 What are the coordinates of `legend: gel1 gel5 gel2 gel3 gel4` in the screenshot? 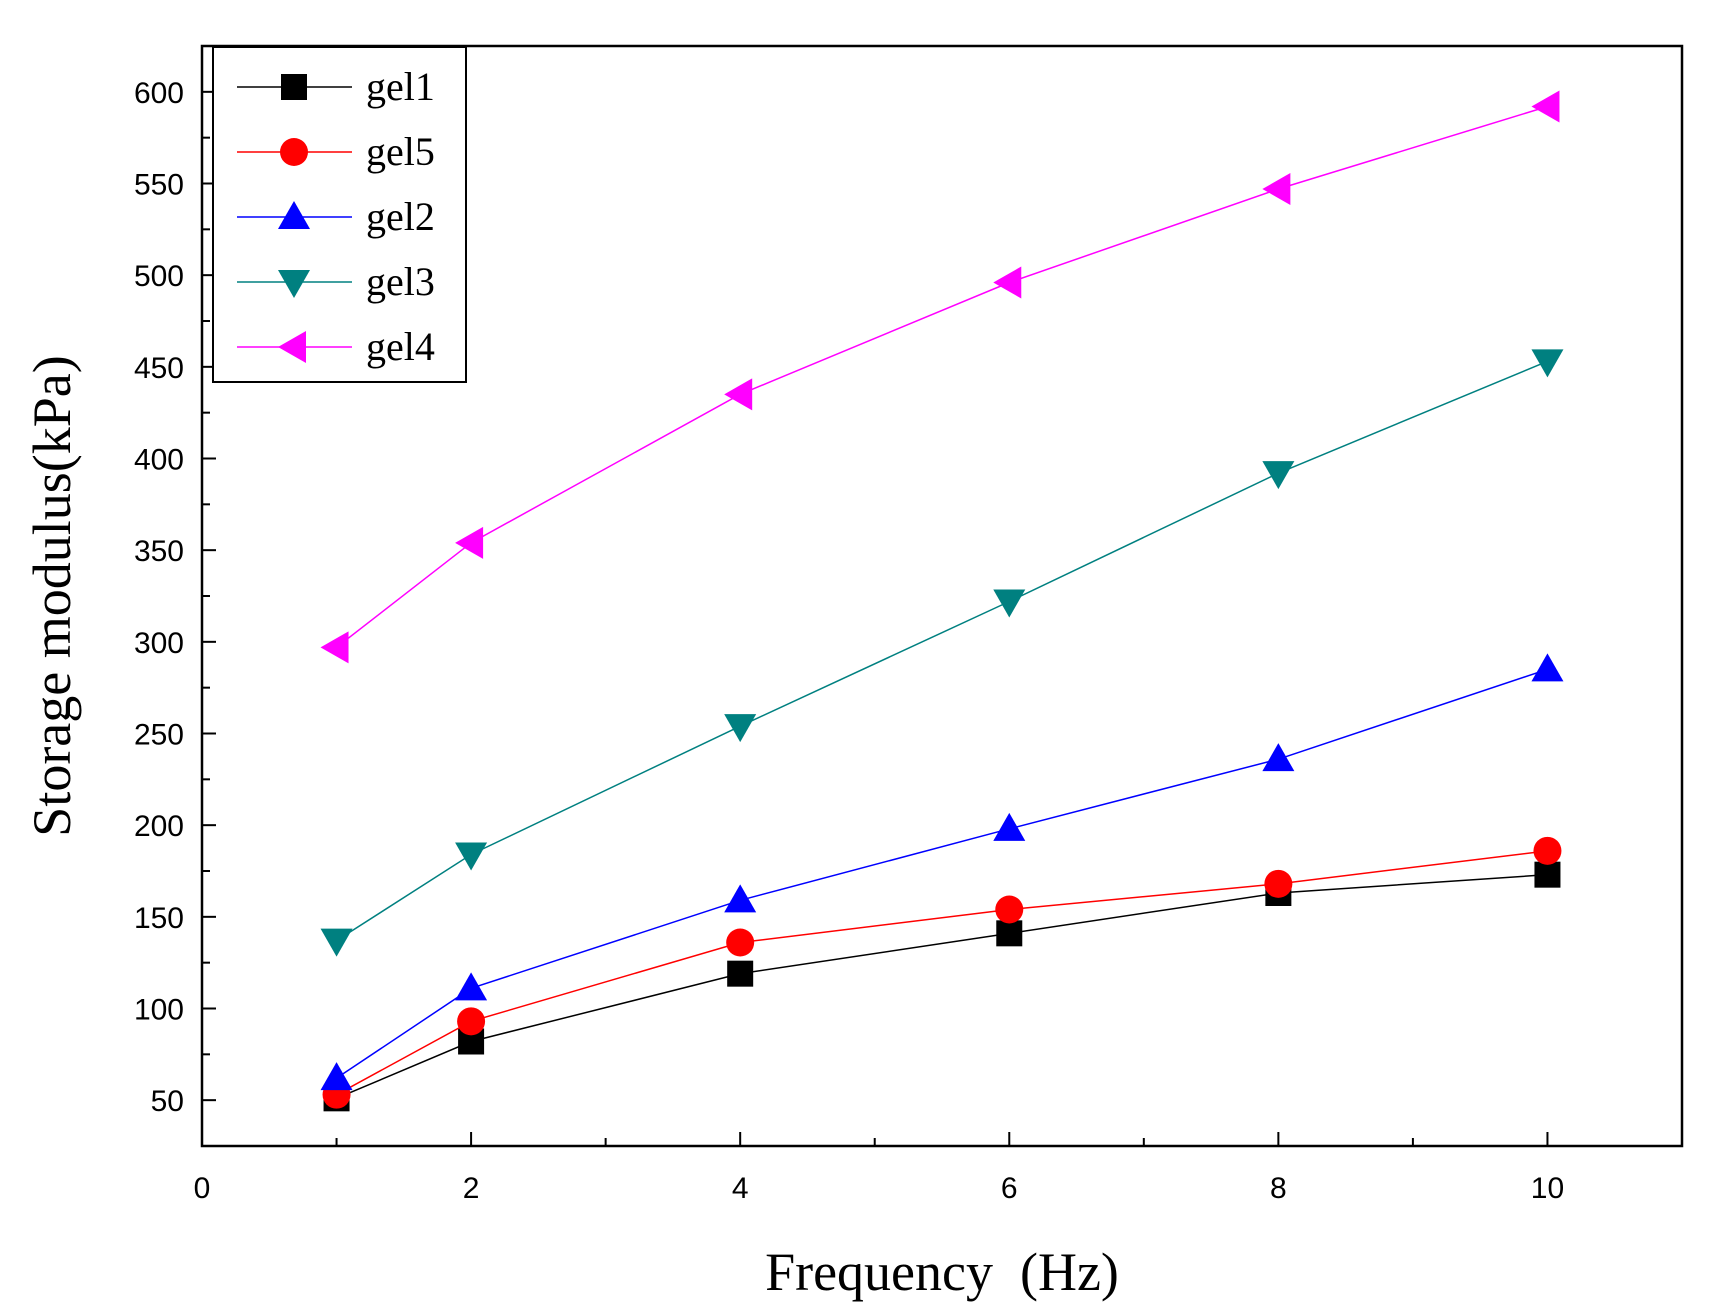 It's located at (339, 214).